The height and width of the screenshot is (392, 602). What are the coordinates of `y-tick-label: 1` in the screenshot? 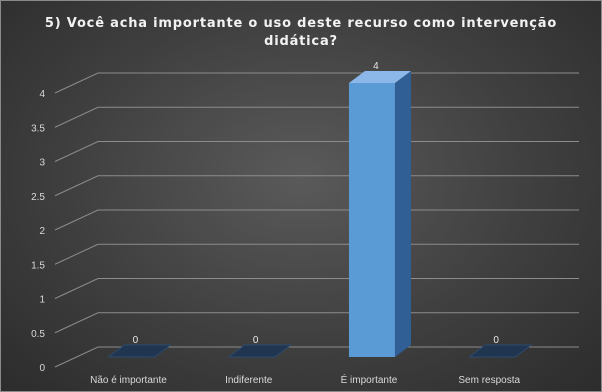 It's located at (42, 300).